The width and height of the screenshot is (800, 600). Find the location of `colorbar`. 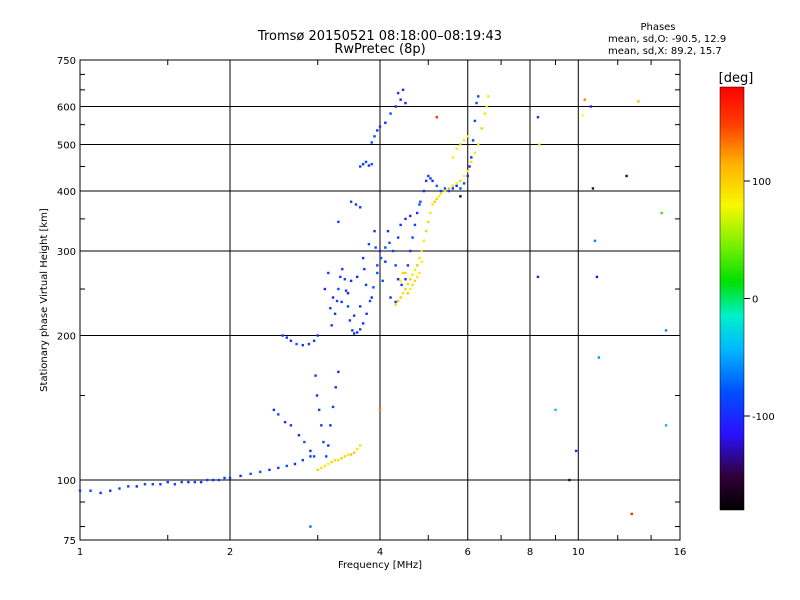

colorbar is located at coordinates (732, 298).